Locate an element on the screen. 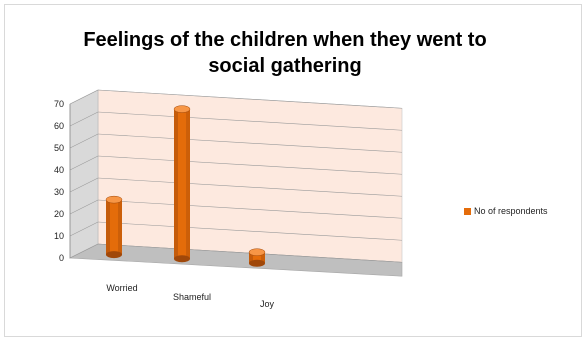 The width and height of the screenshot is (586, 341). y-tick-label: 10 is located at coordinates (59, 236).